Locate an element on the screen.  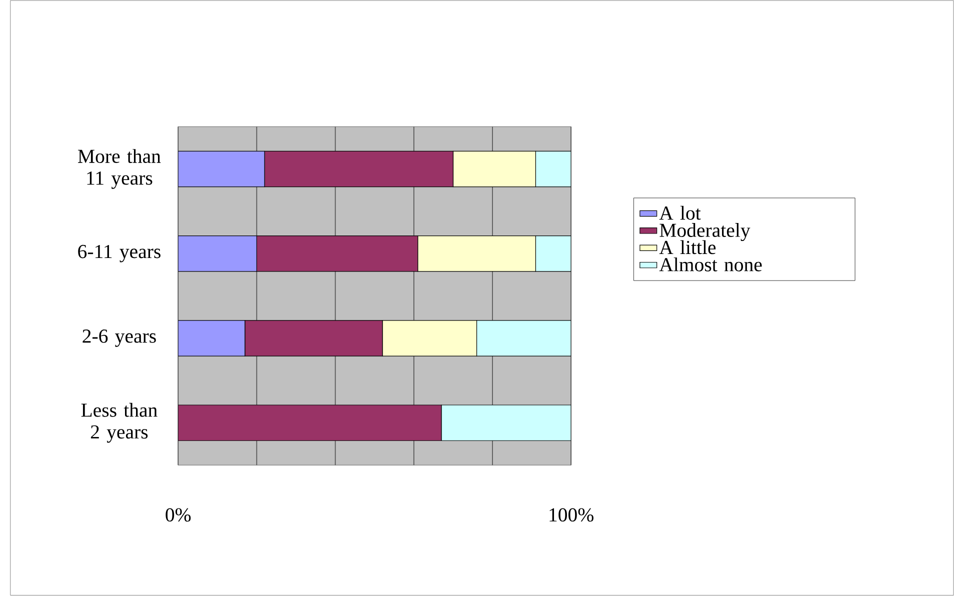
y-tick-label: Less than 2 years is located at coordinates (119, 423).